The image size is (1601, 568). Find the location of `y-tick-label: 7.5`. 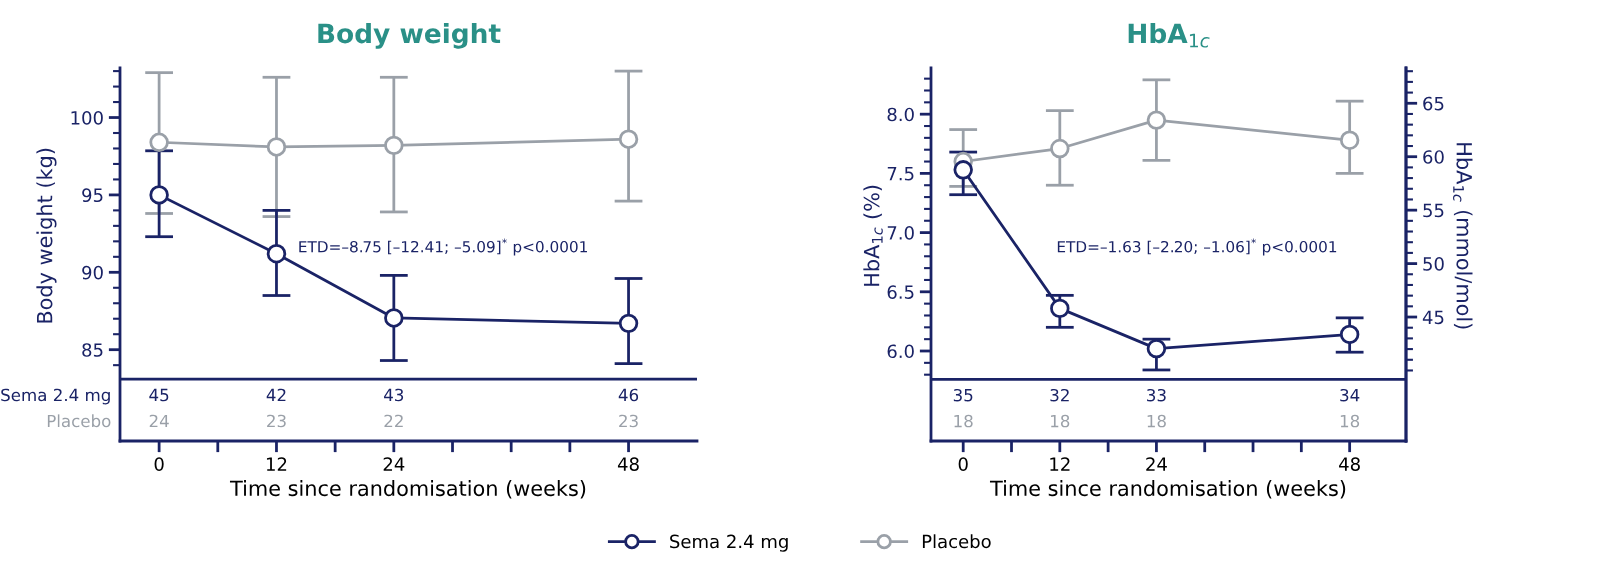

y-tick-label: 7.5 is located at coordinates (900, 174).